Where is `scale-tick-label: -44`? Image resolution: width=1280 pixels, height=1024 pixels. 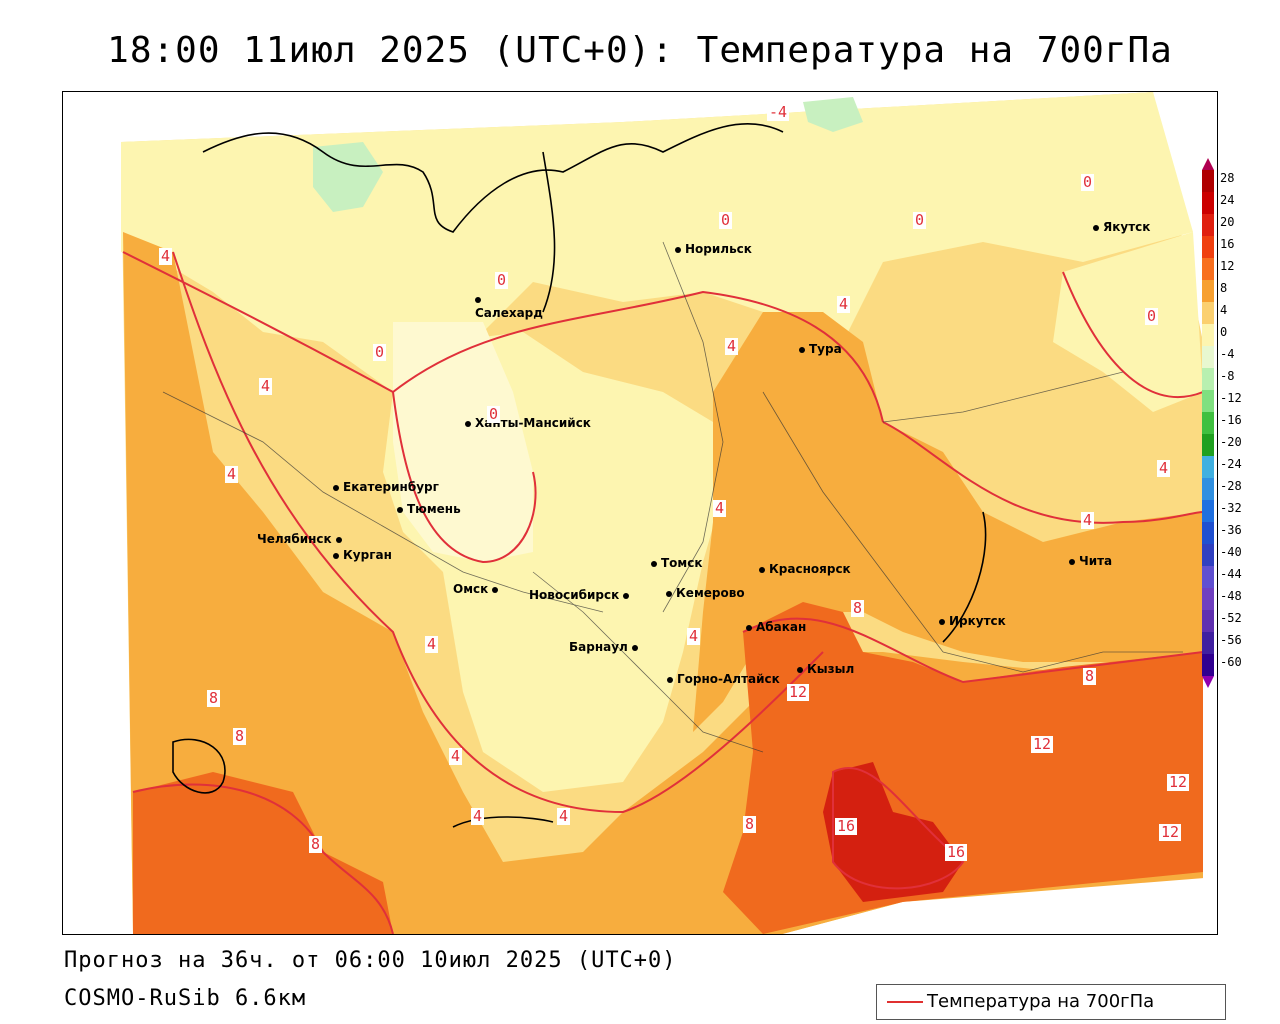
scale-tick-label: -44 is located at coordinates (1231, 574).